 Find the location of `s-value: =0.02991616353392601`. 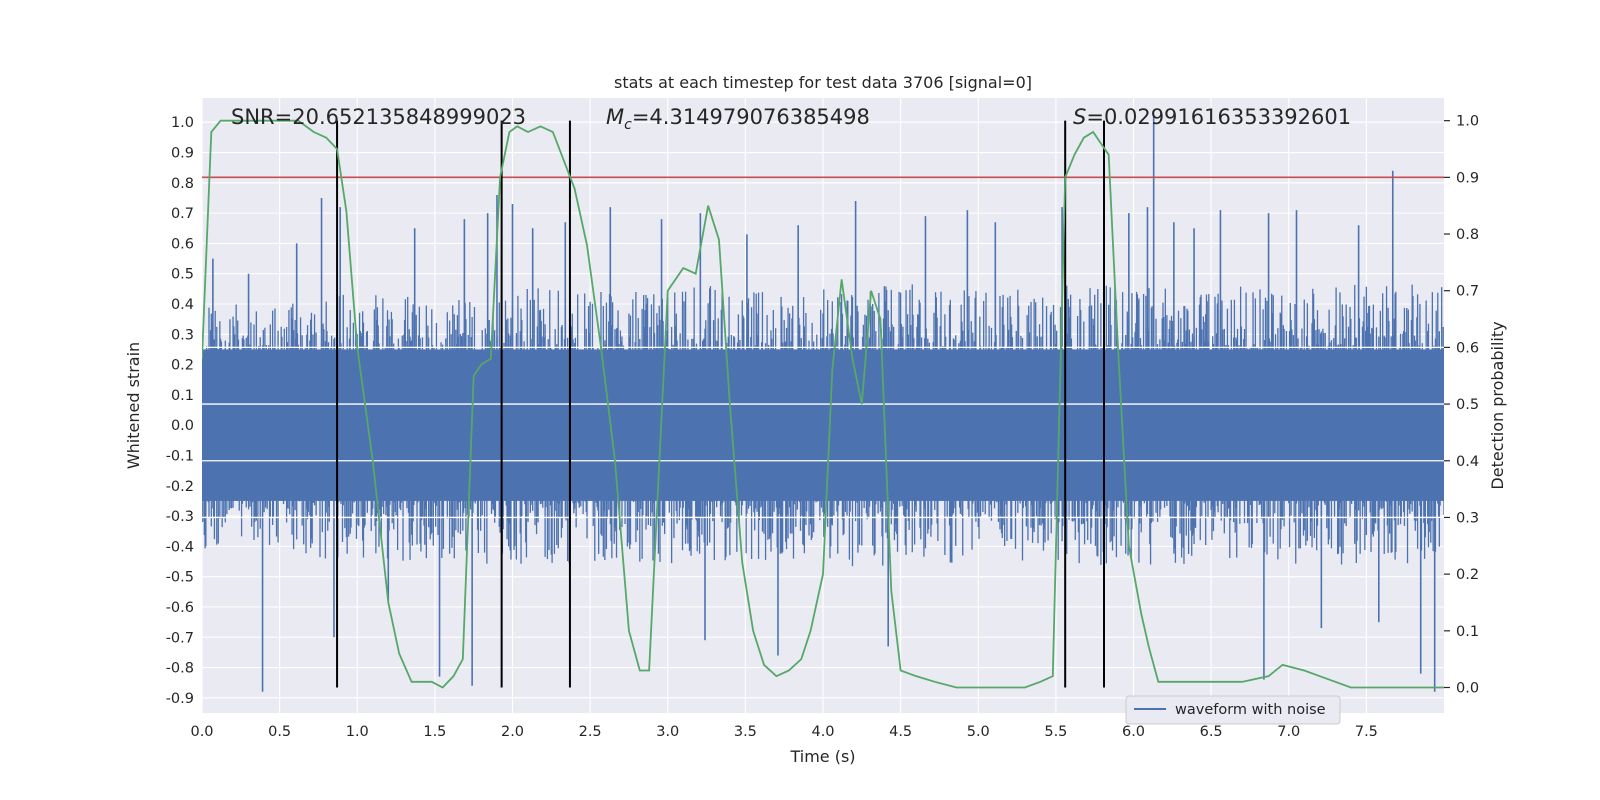

s-value: =0.02991616353392601 is located at coordinates (1218, 117).